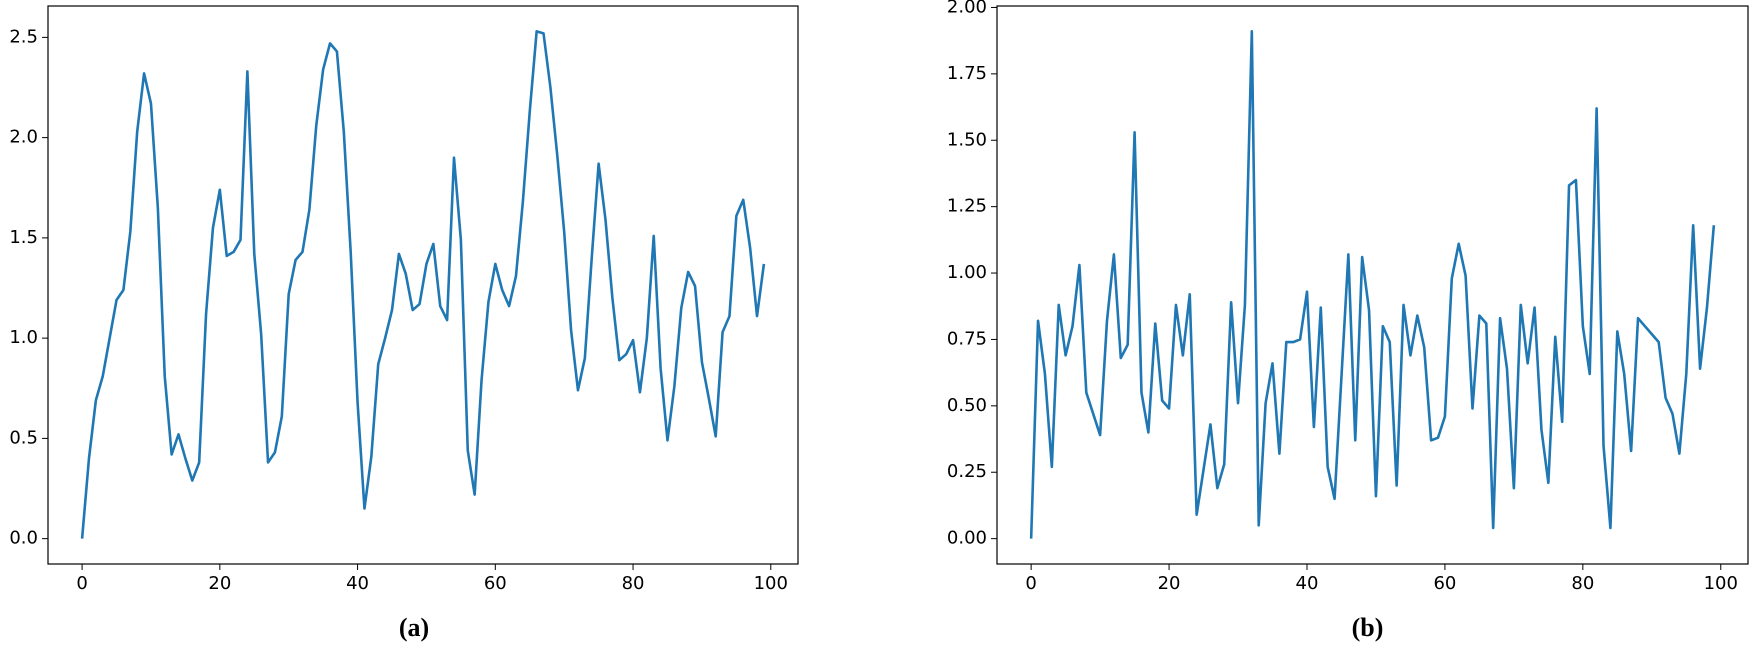  I want to click on y-tick-label: 0.0, so click(23, 538).